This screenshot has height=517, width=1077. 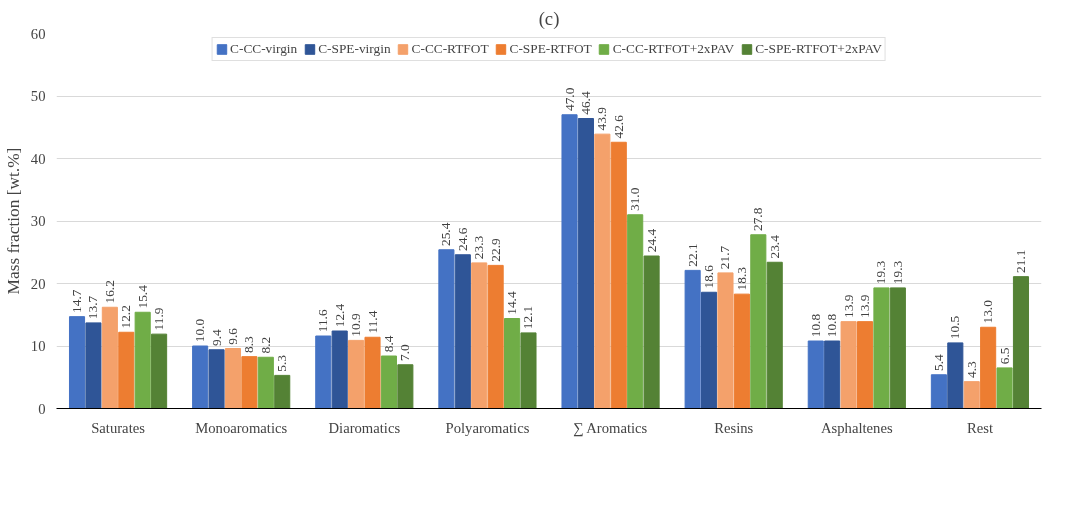 I want to click on data-label: 18.6, so click(x=709, y=276).